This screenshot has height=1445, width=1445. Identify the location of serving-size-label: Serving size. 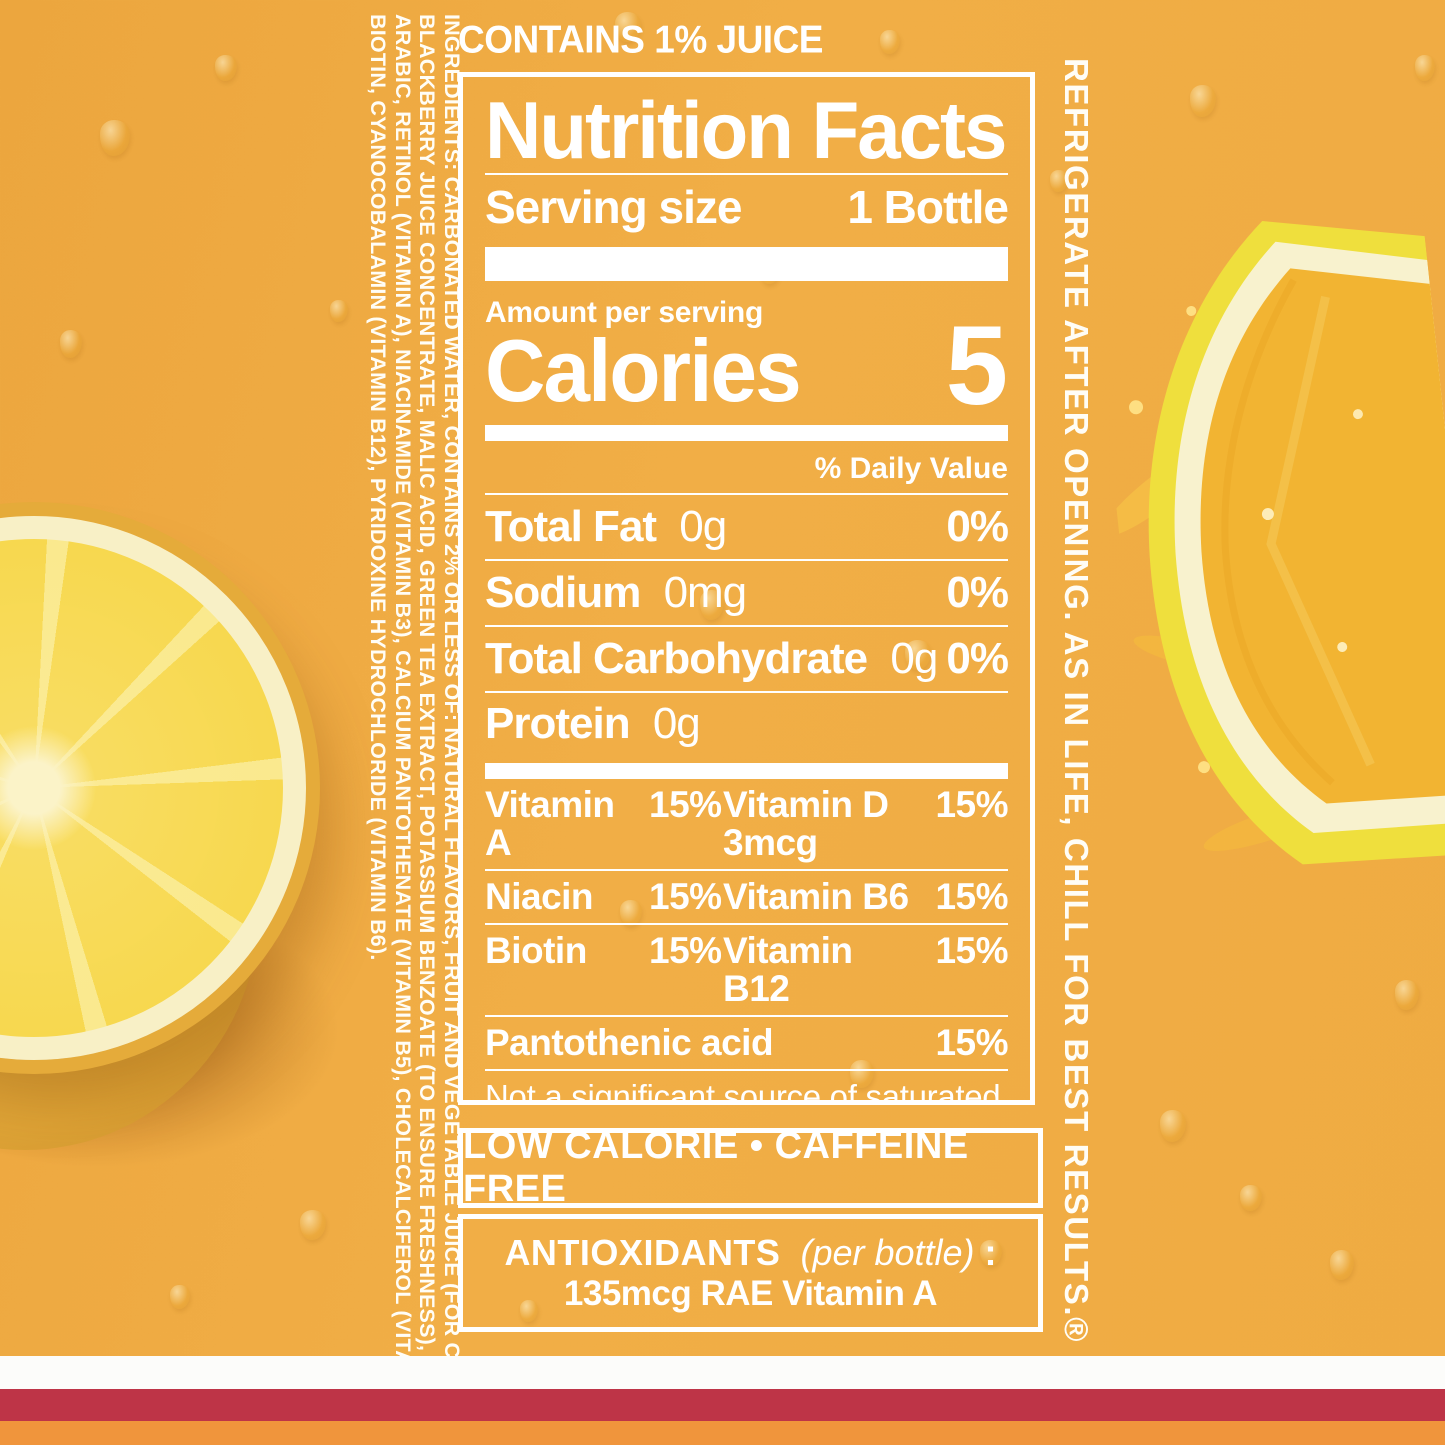
(613, 207).